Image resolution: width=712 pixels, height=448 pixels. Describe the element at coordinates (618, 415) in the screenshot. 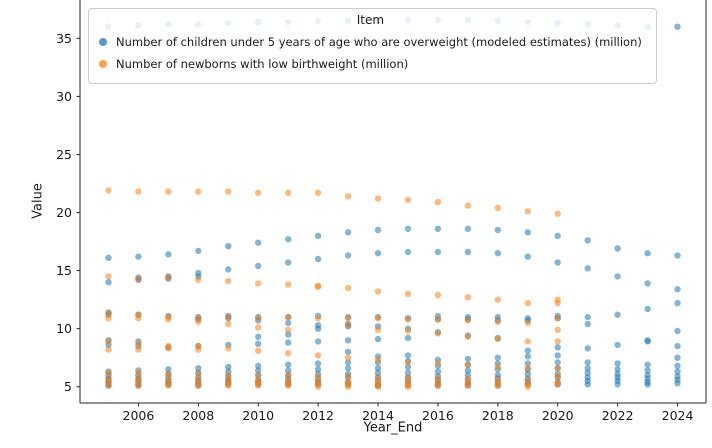

I see `svg-text: 2022` at that location.